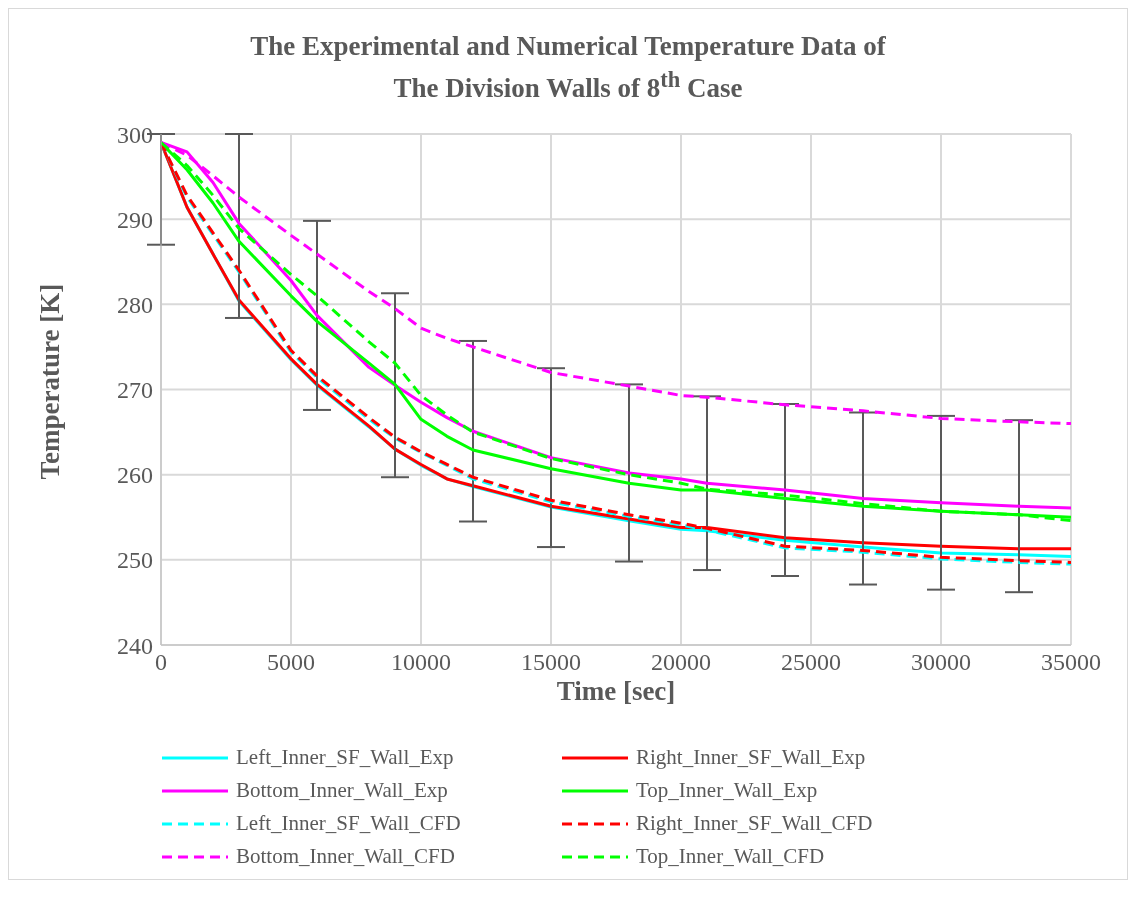  I want to click on y-tick-label: 270, so click(135, 390).